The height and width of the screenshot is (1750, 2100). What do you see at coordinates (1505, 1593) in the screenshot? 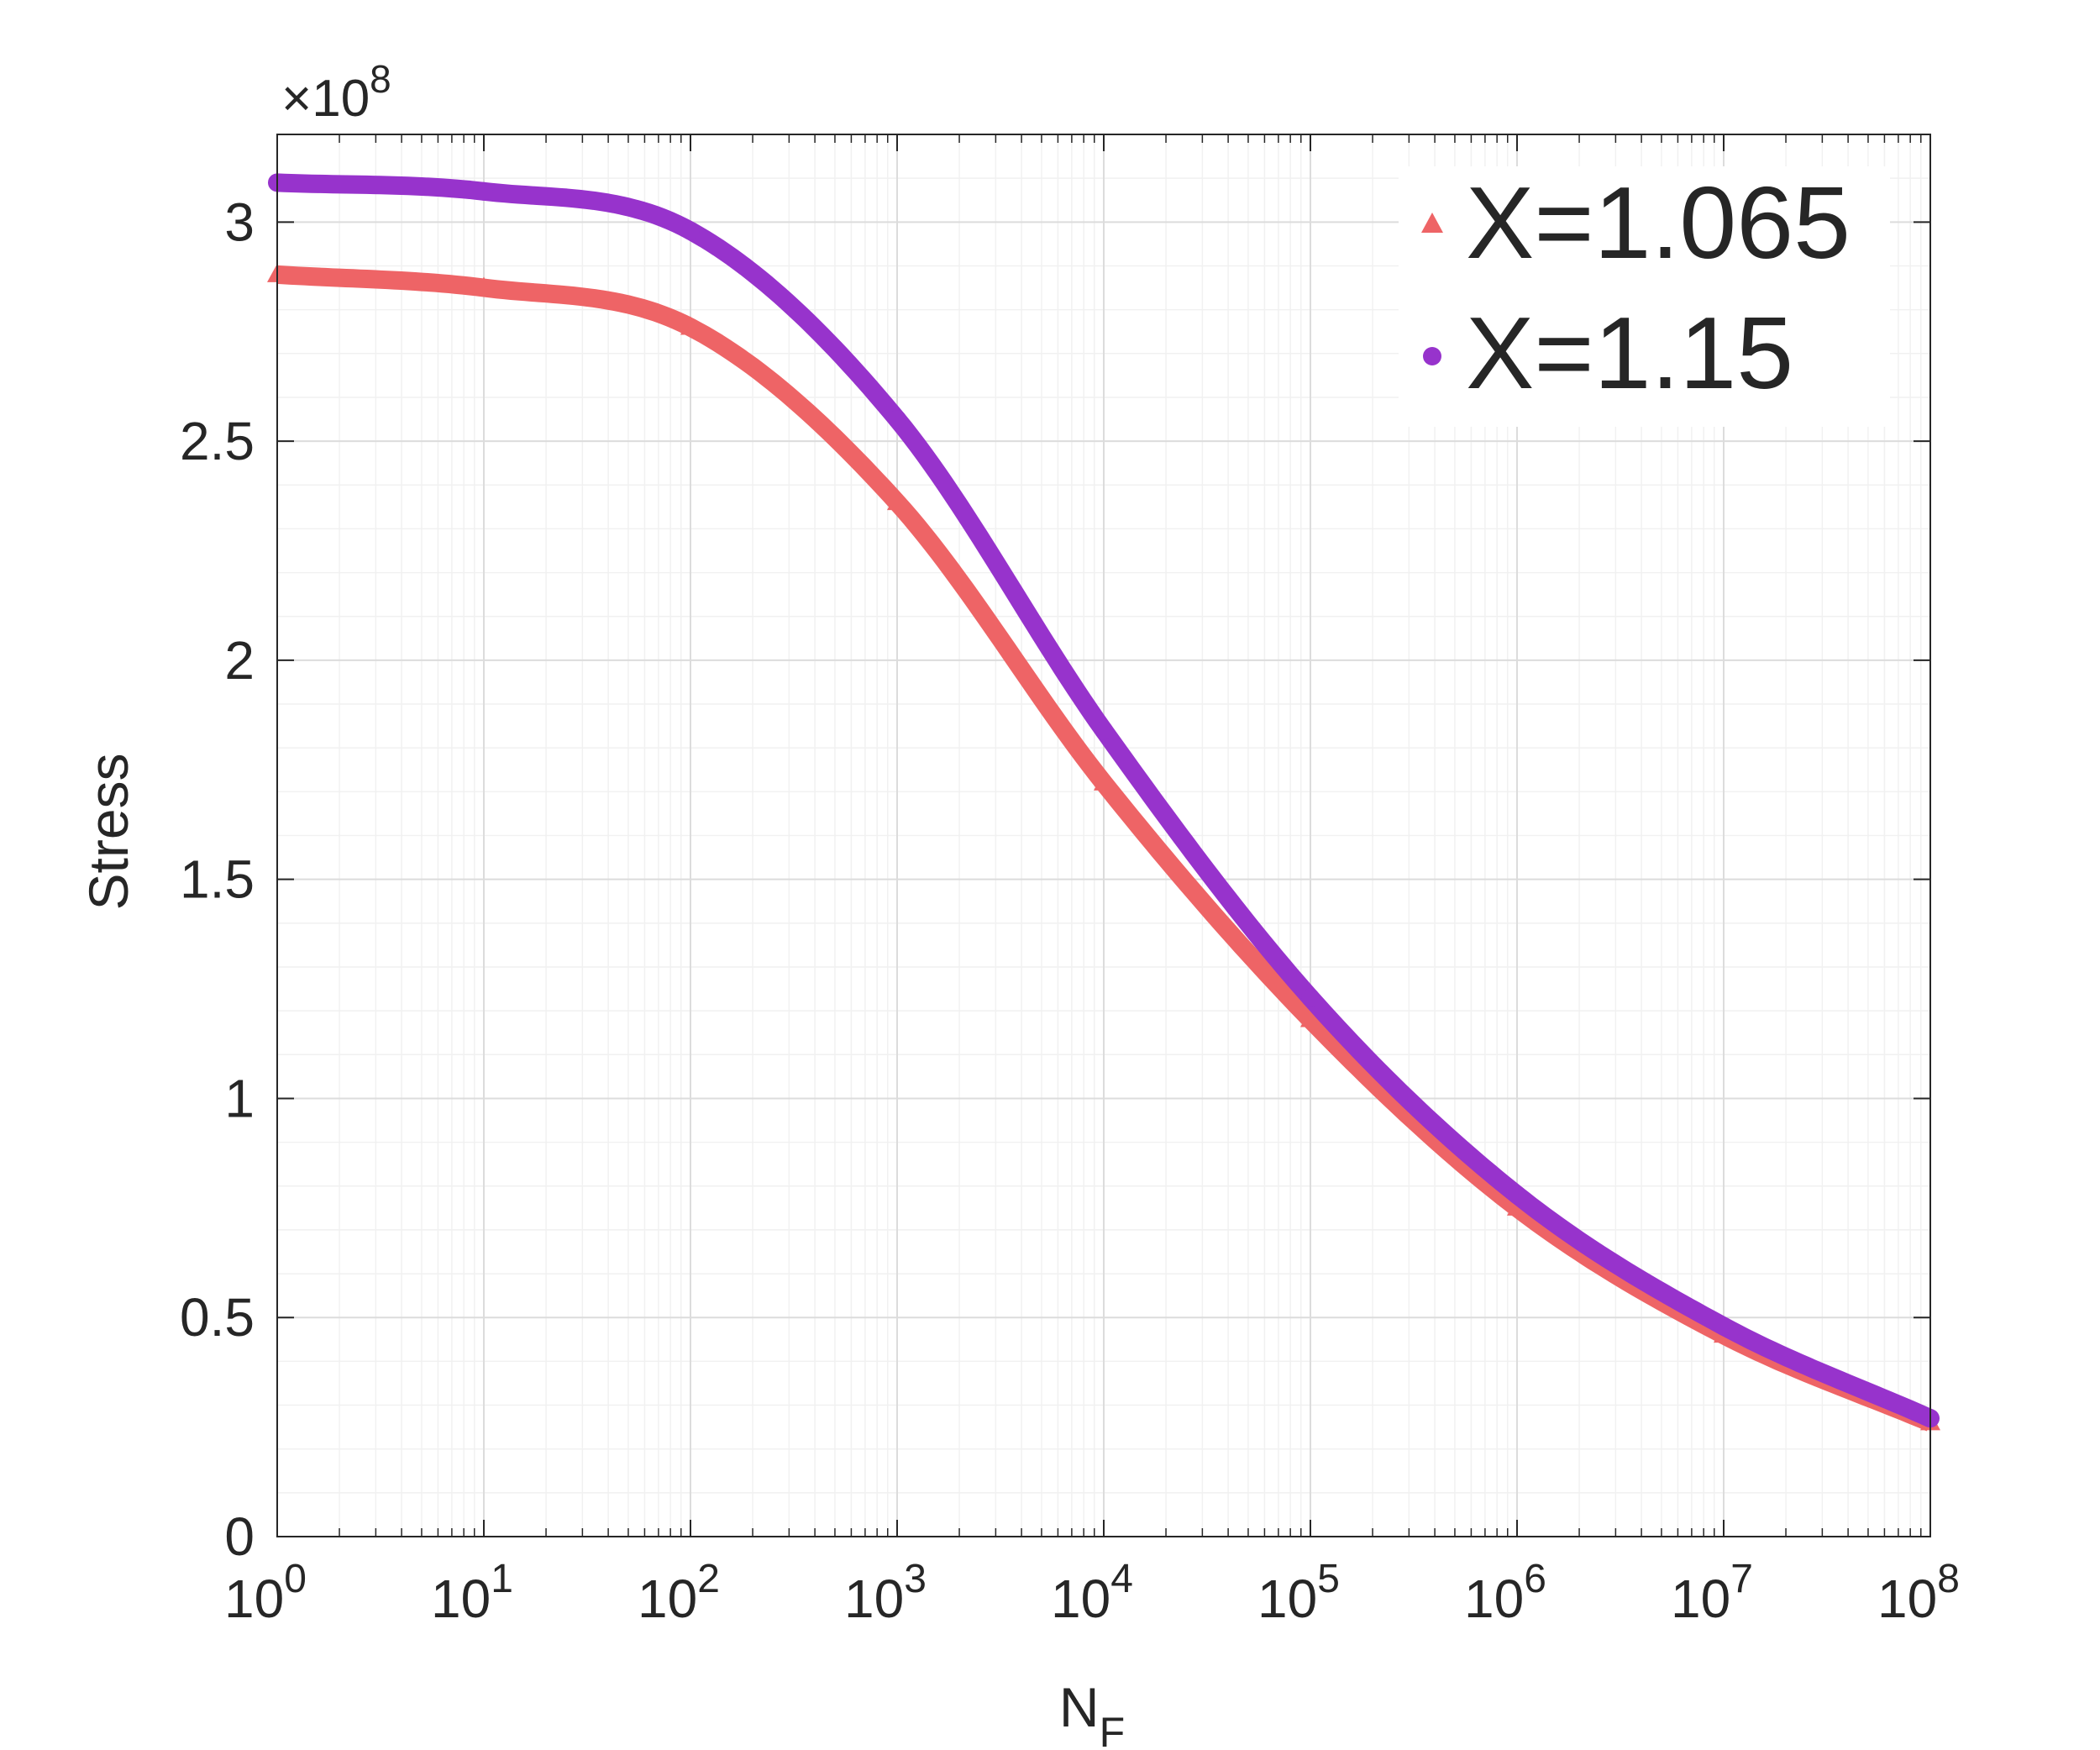
I see `x-tick-label: 10⁶` at bounding box center [1505, 1593].